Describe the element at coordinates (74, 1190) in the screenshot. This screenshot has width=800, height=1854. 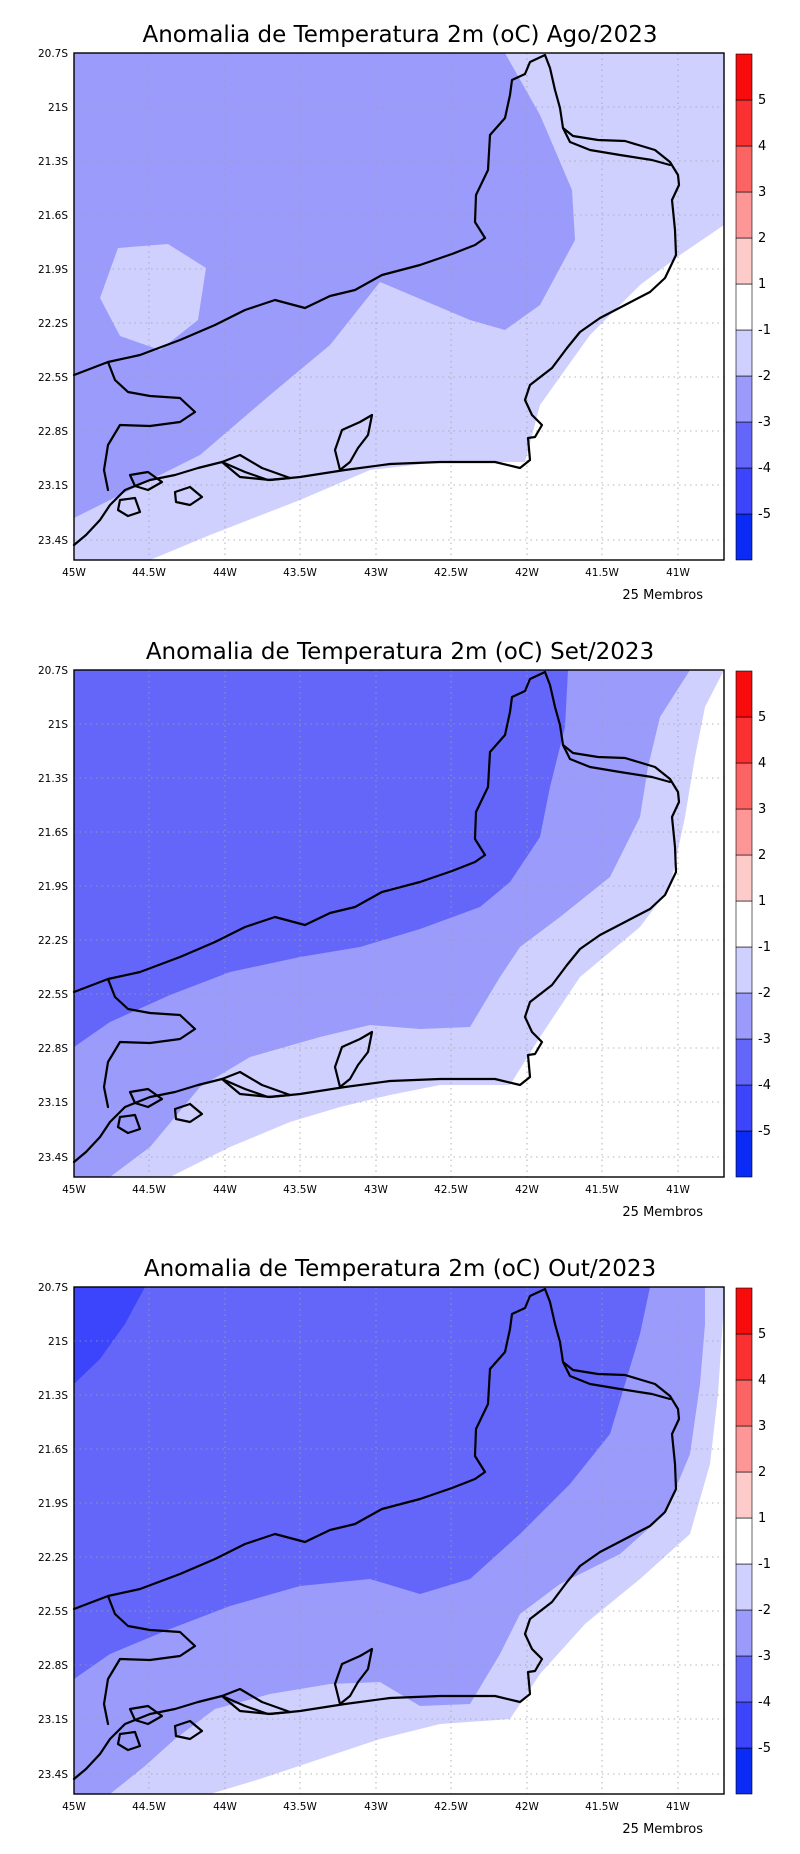
I see `svg-text: 45W` at that location.